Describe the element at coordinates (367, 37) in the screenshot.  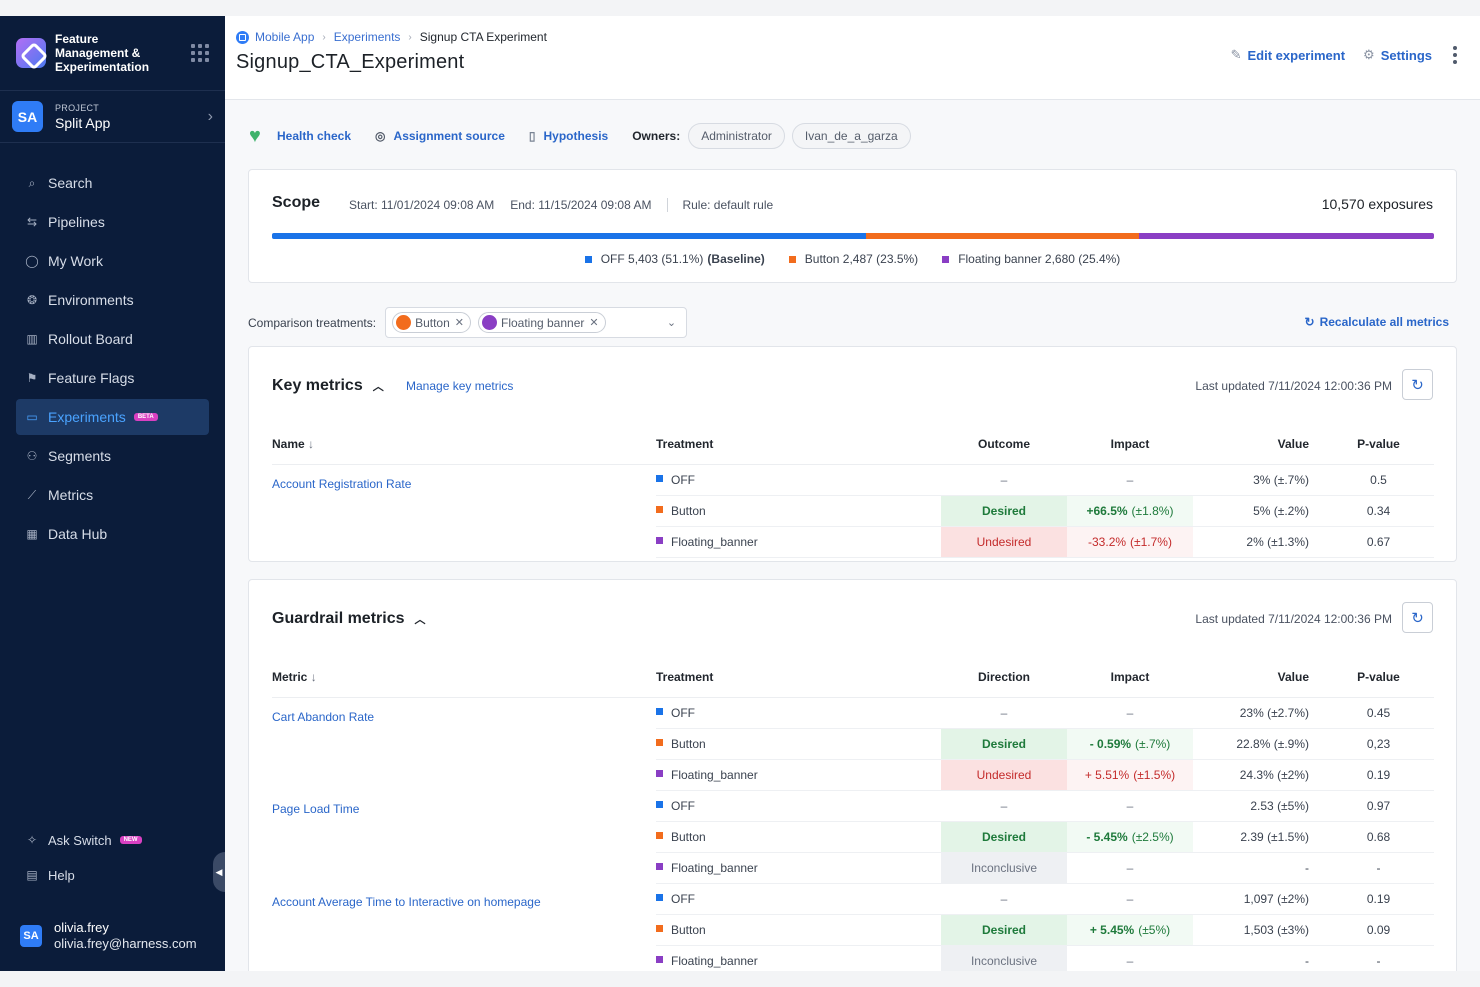
I see `breadcrumb-experiments: Experiments` at that location.